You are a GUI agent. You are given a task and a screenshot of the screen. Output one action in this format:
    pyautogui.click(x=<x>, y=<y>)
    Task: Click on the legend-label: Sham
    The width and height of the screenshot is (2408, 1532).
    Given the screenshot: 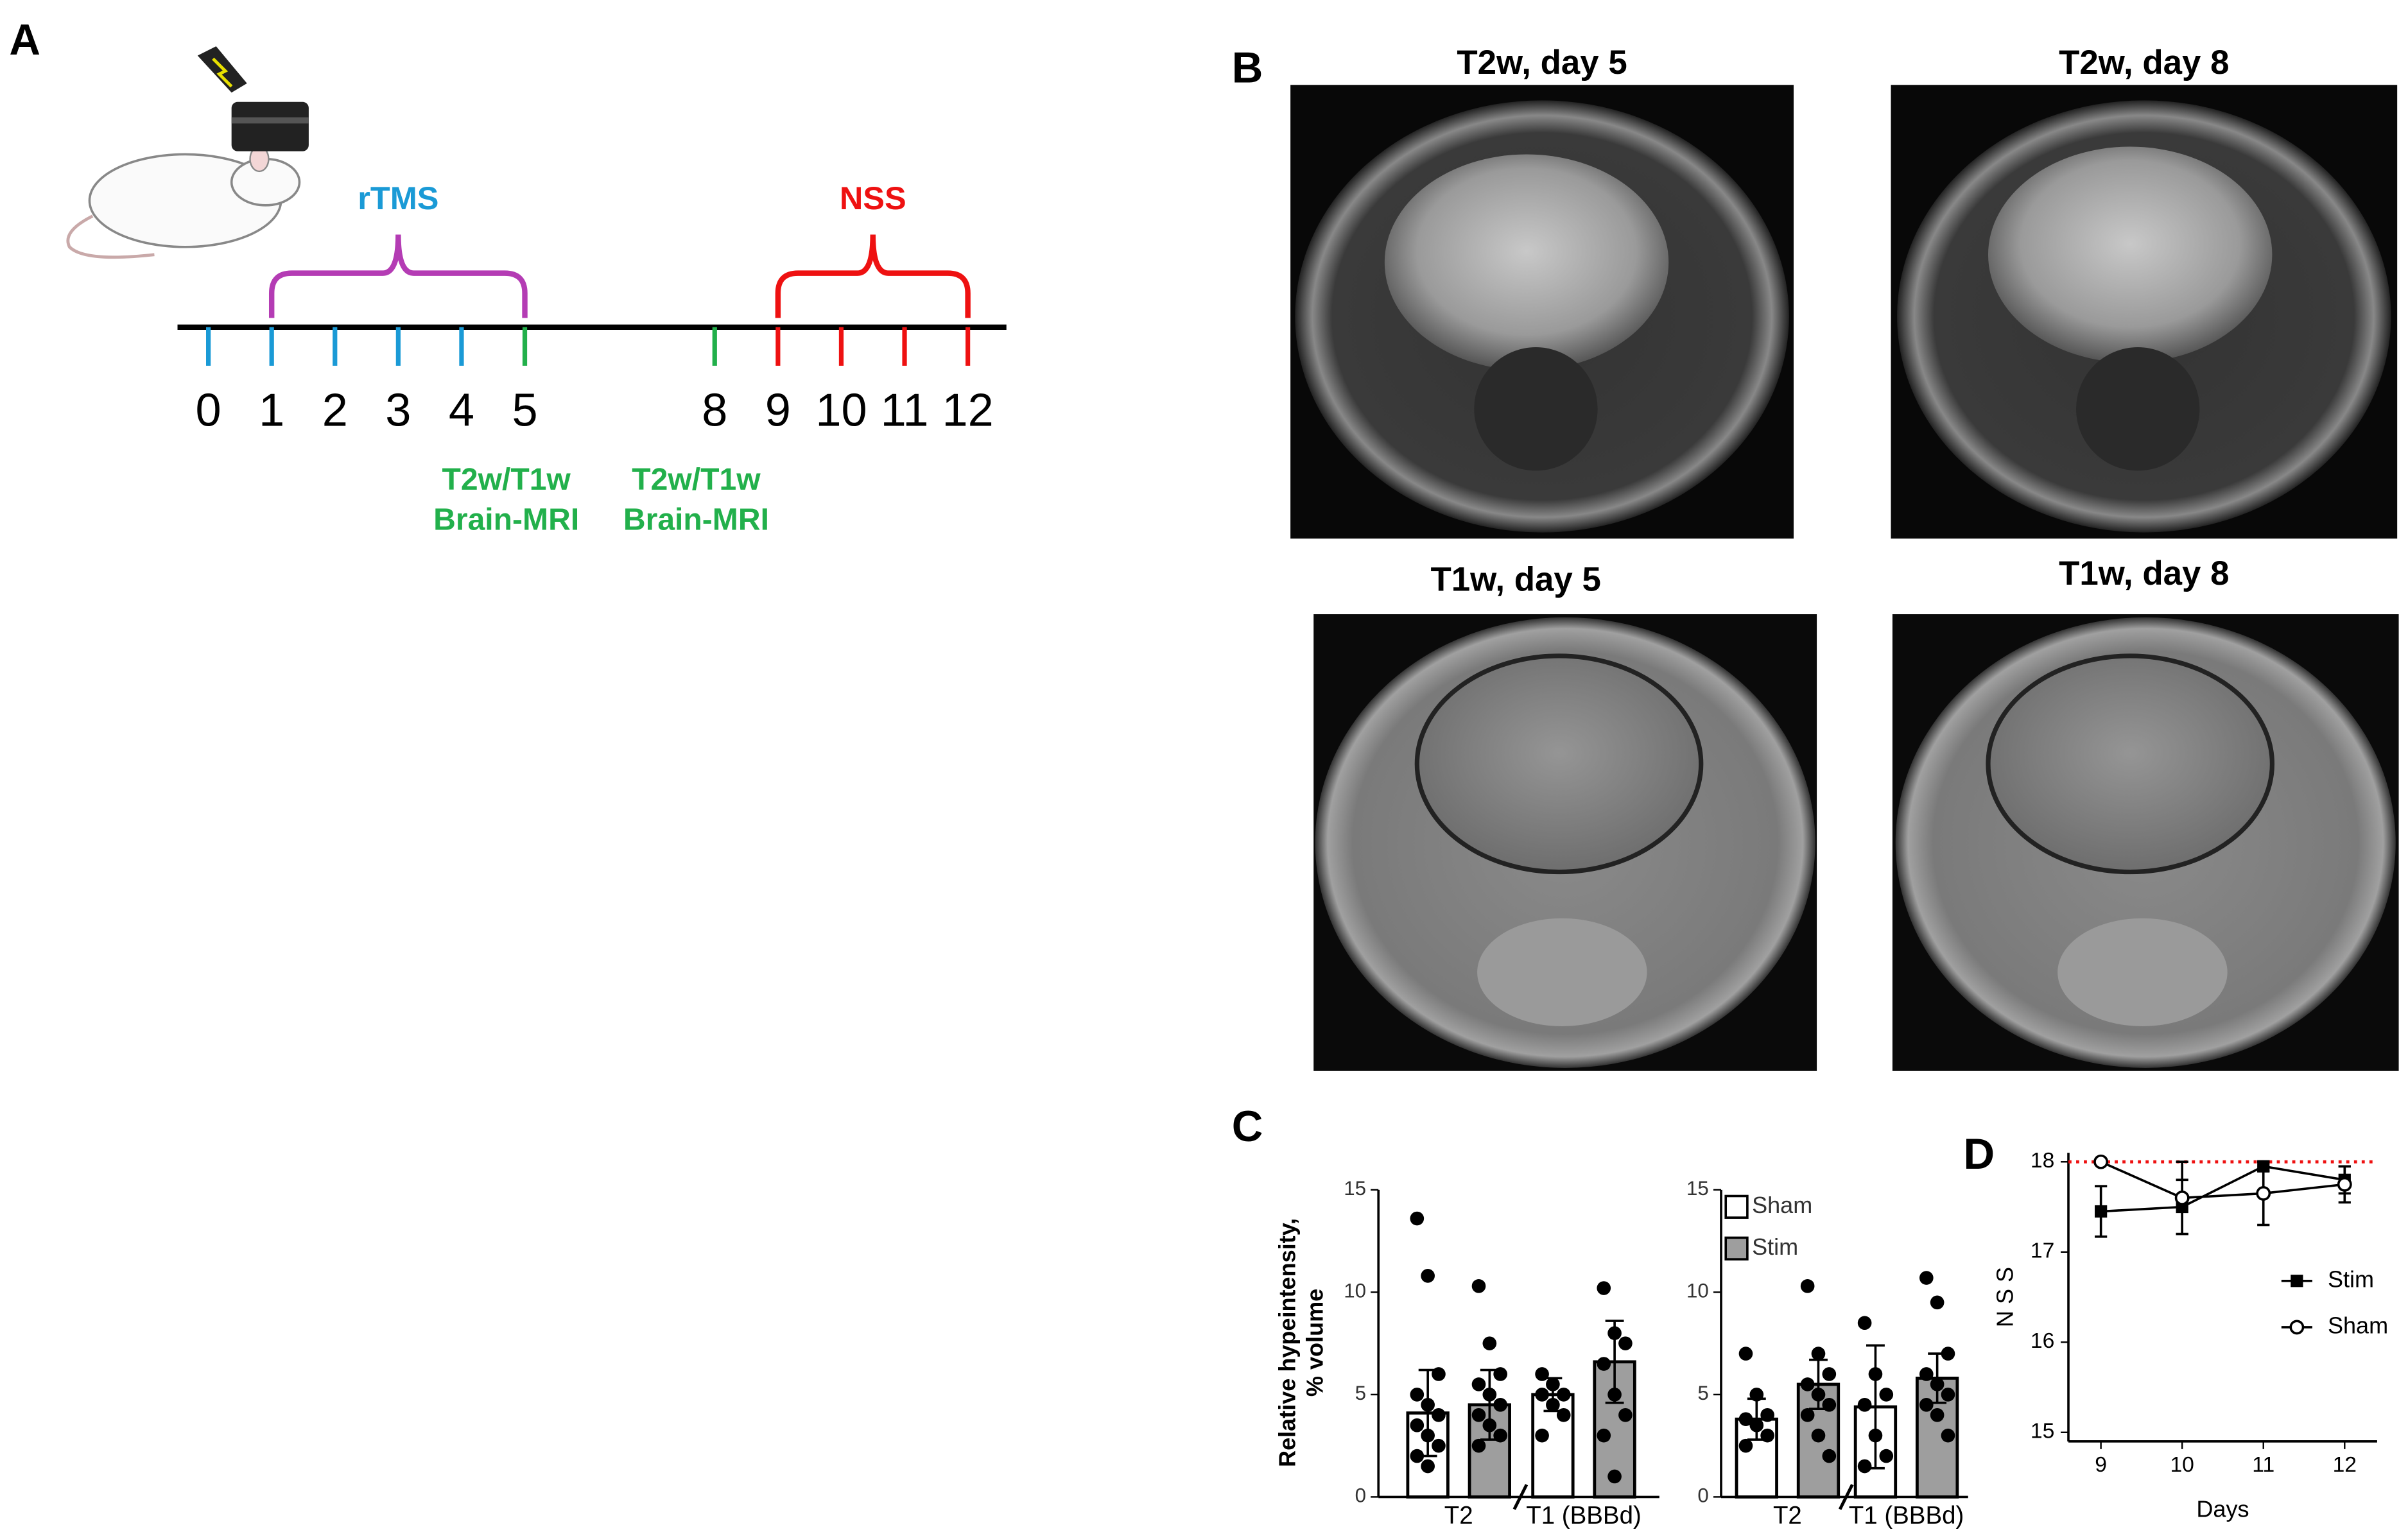 What is the action you would take?
    pyautogui.click(x=1782, y=1205)
    